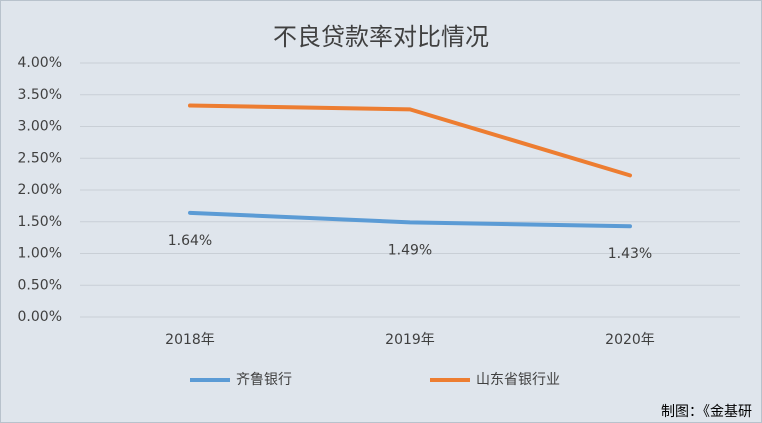  I want to click on y-tick-label: 0.00%, so click(40, 317).